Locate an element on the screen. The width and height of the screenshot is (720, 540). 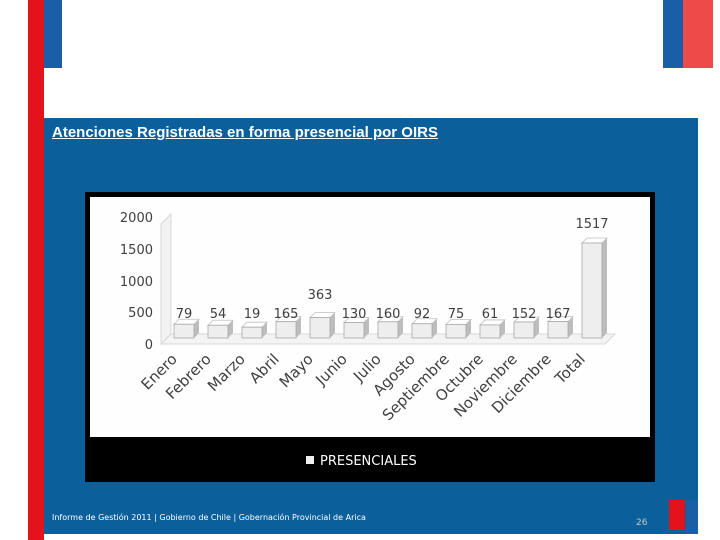
y-tick-label: 500 is located at coordinates (140, 313).